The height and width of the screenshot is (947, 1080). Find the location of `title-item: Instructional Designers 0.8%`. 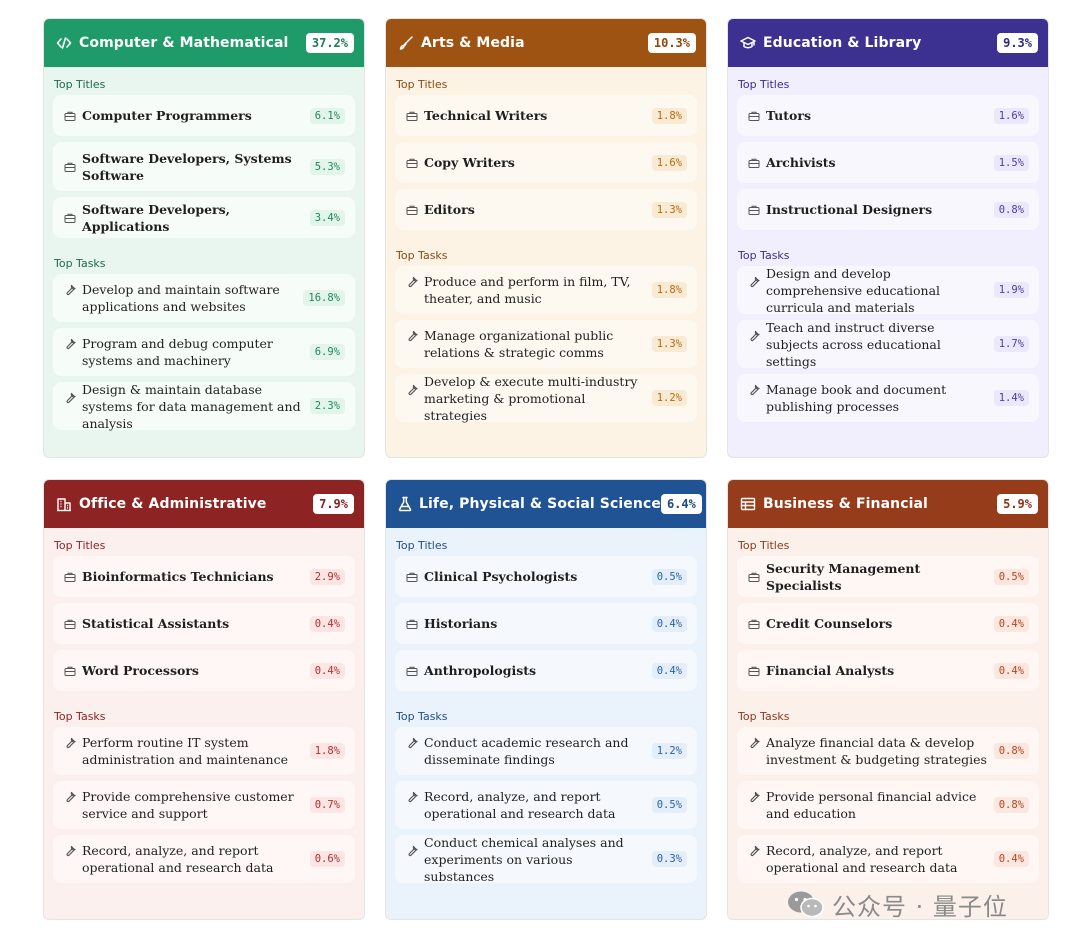

title-item: Instructional Designers 0.8% is located at coordinates (888, 209).